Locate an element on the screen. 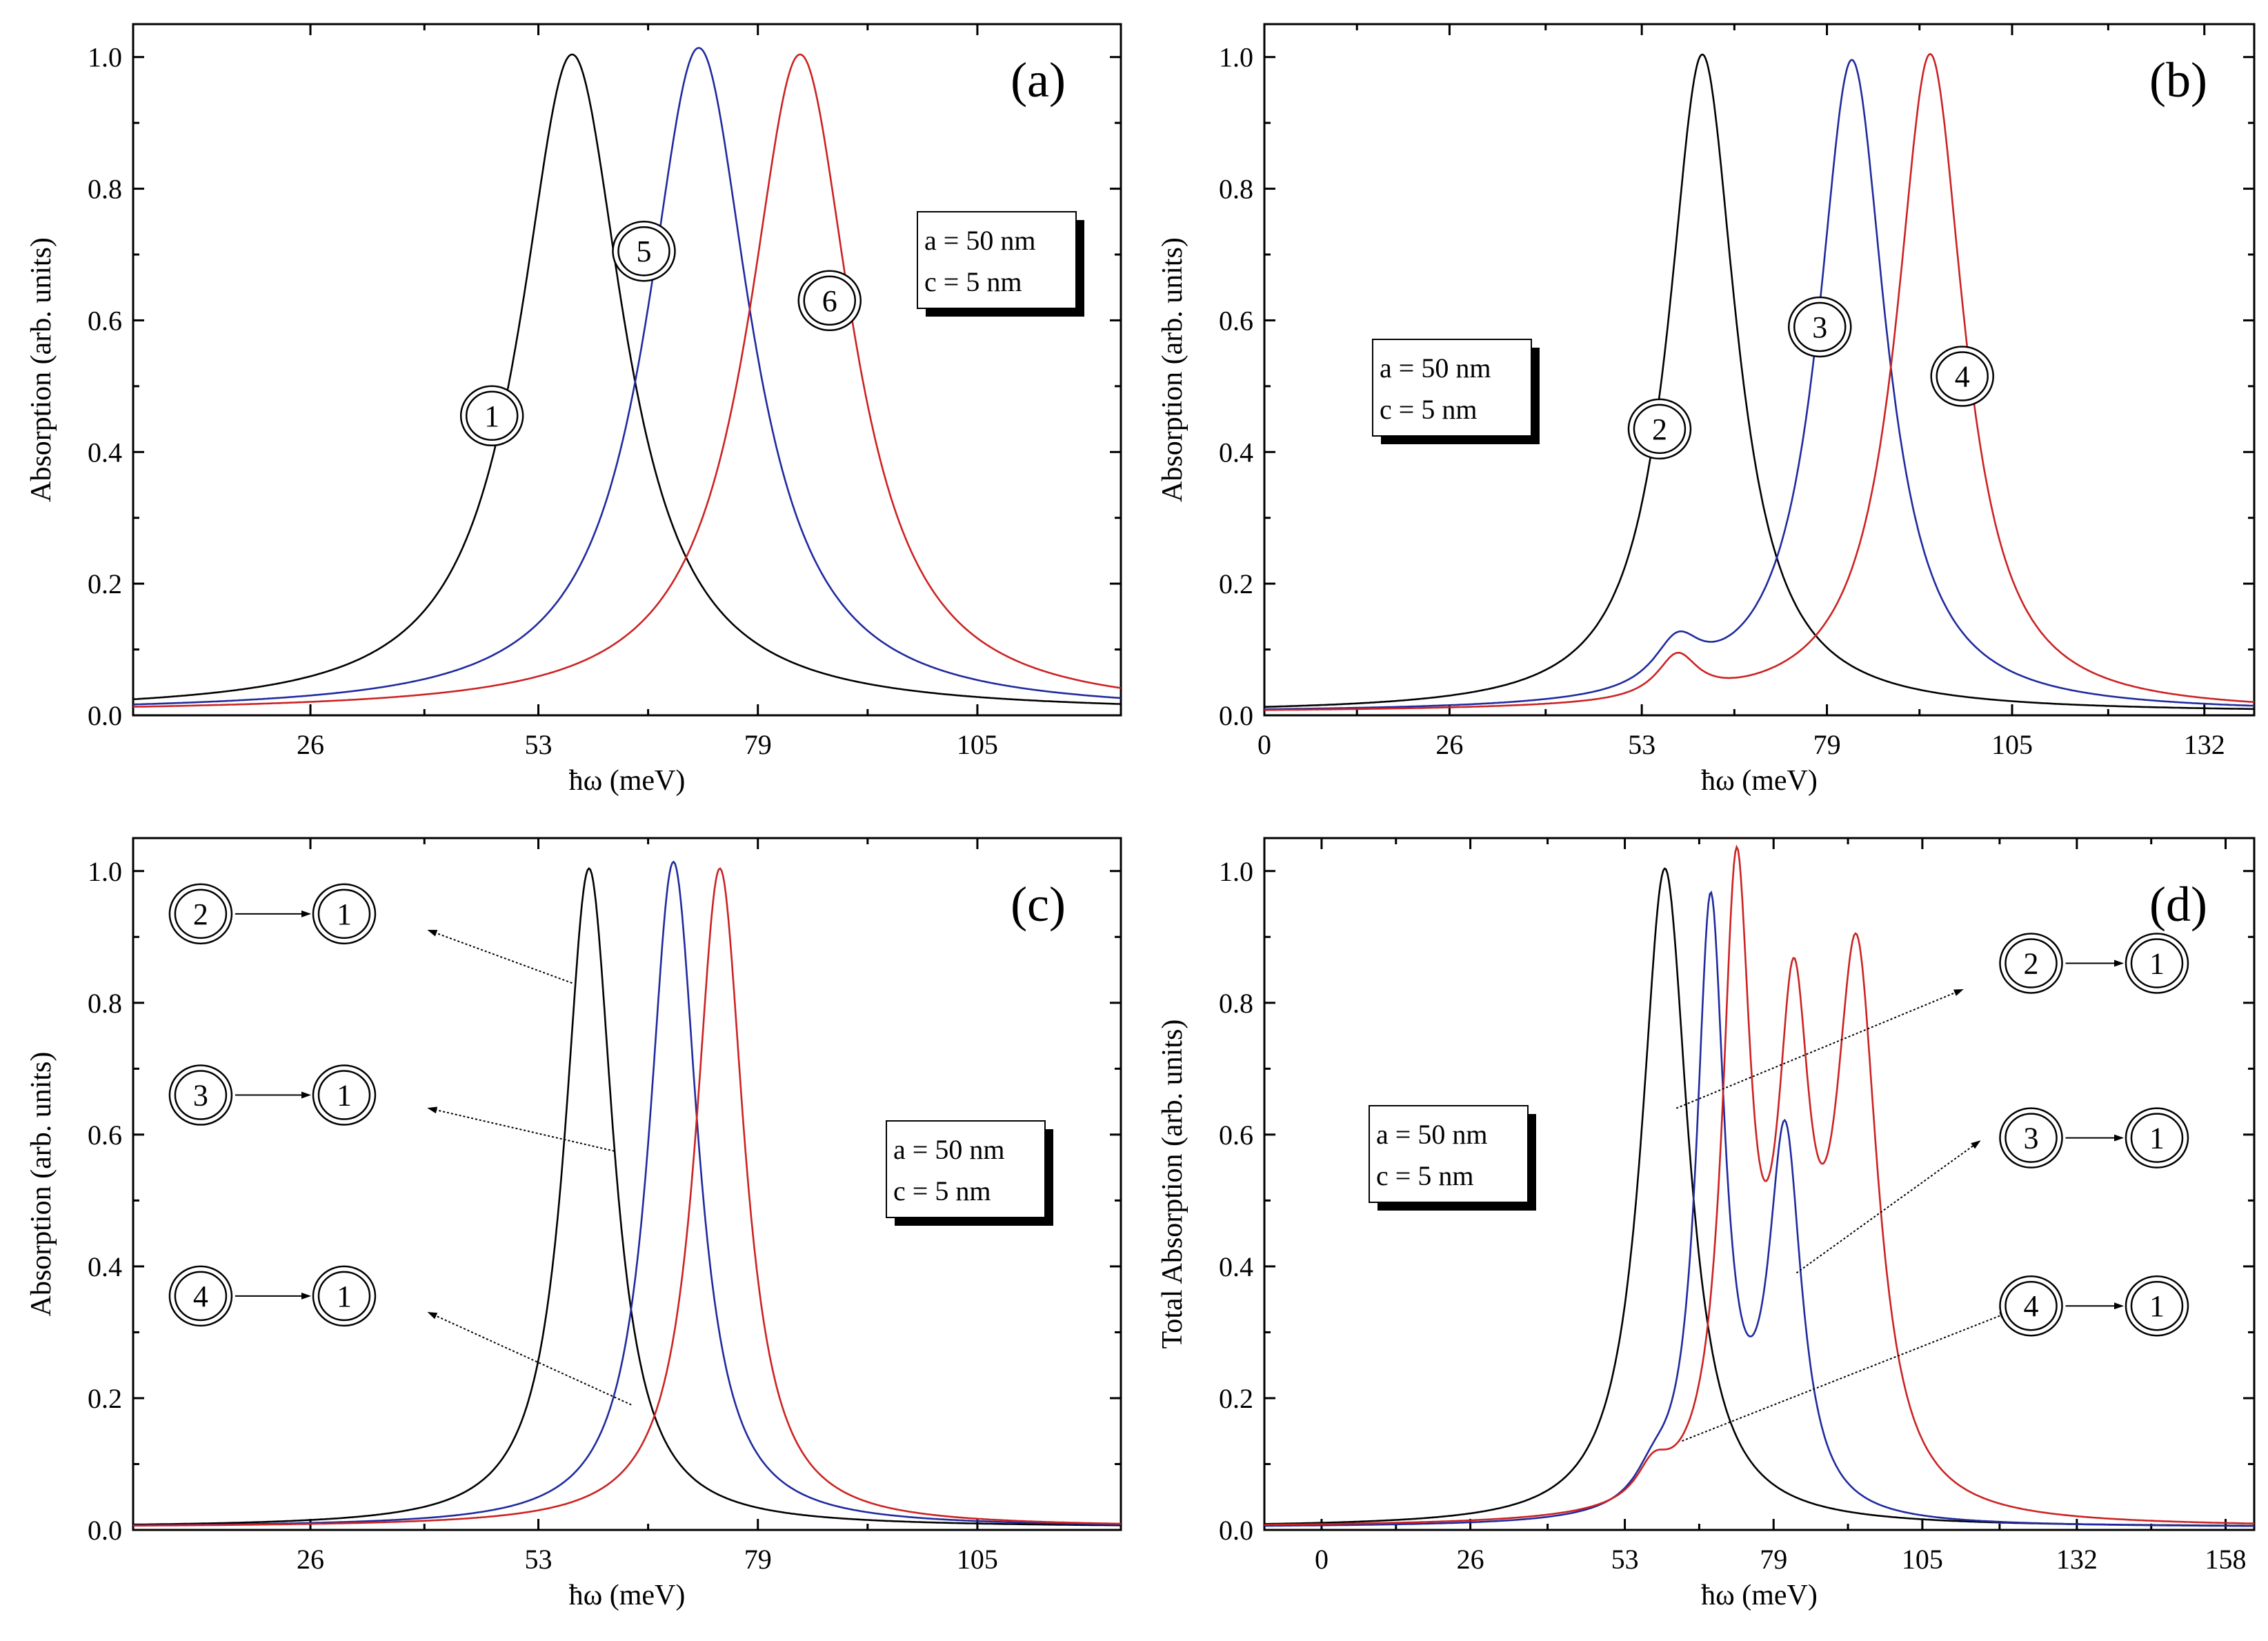 The width and height of the screenshot is (2268, 1641). transition-to-3-1: 1 is located at coordinates (344, 1095).